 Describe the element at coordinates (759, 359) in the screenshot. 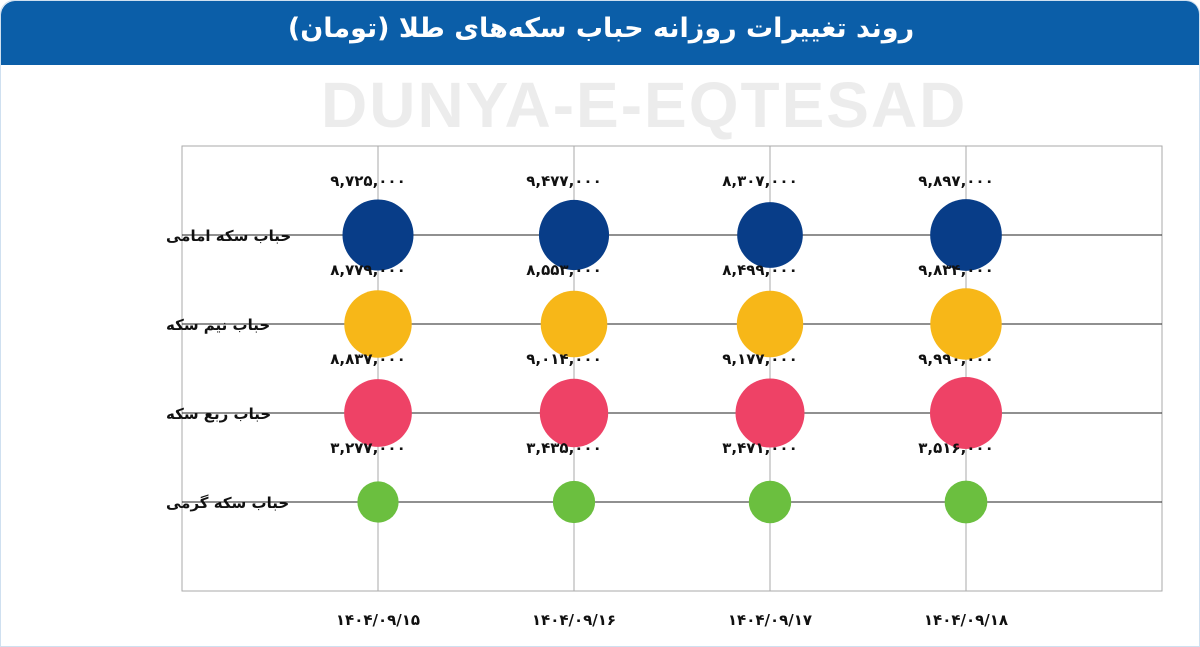

I see `data-label: ۹,۱۷۷,۰۰۰` at that location.